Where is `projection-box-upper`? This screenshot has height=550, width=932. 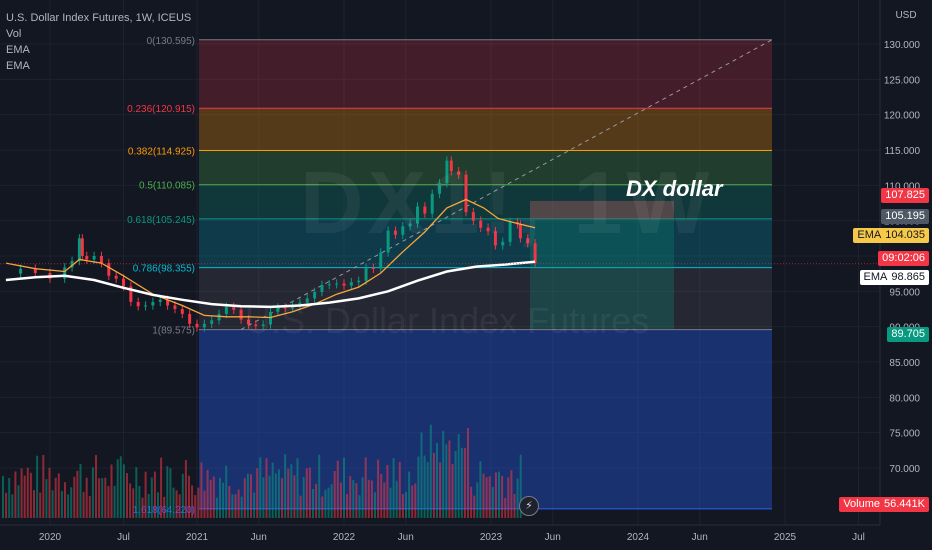 projection-box-upper is located at coordinates (602, 210).